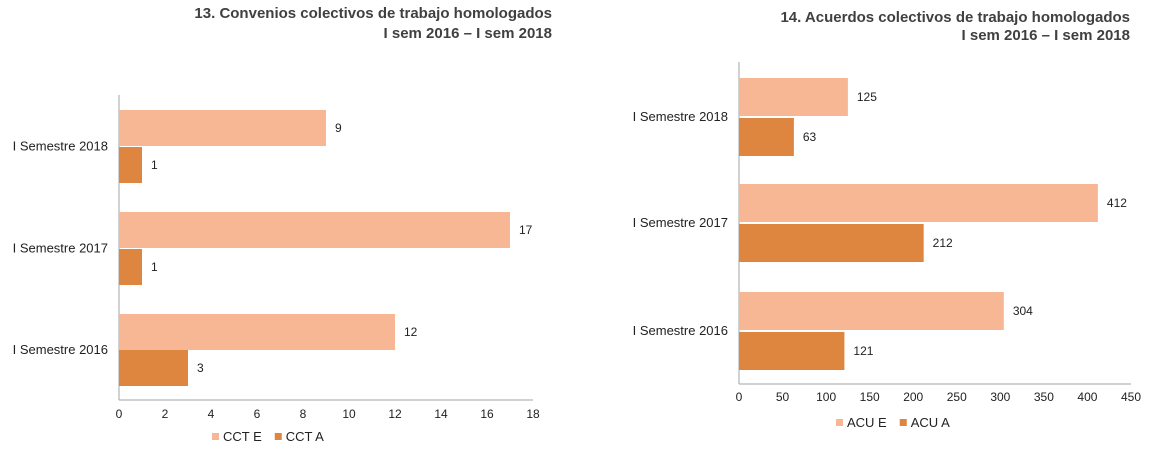 The image size is (1159, 476). I want to click on convenios-x-tick-label: 6, so click(257, 414).